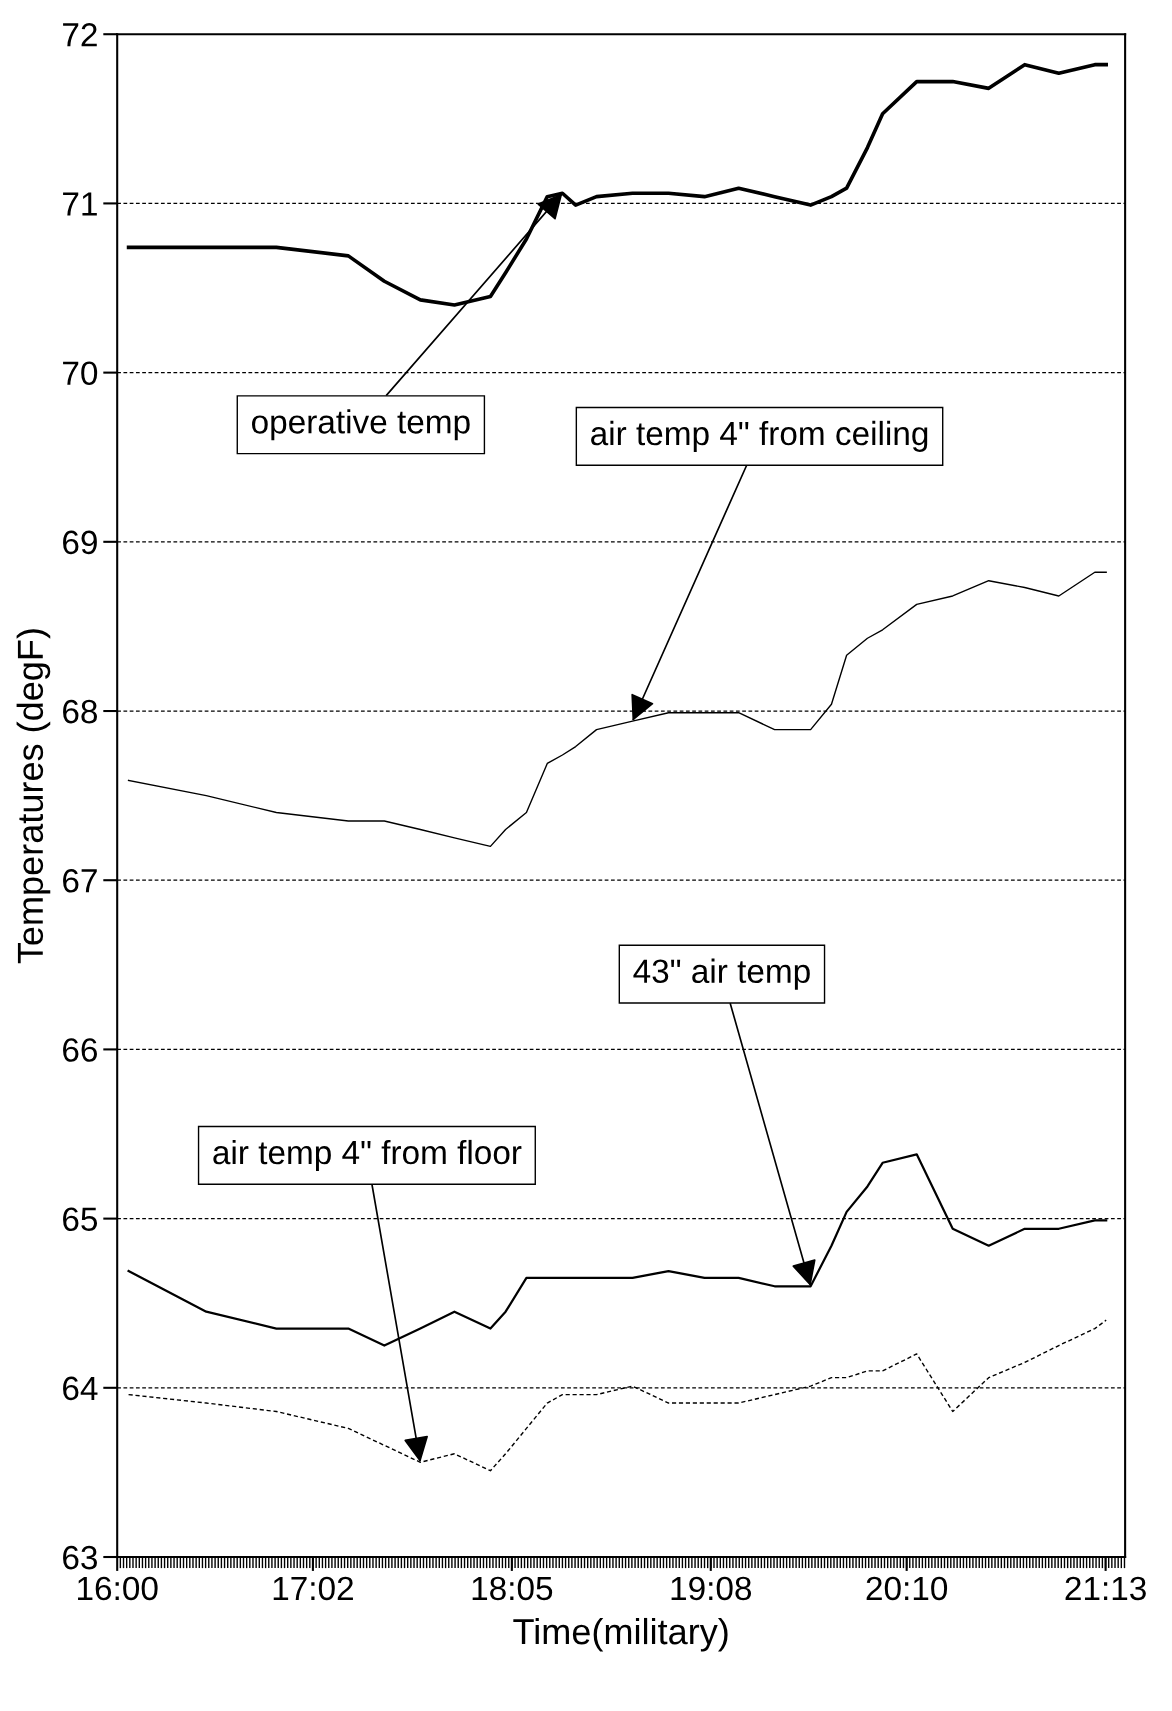 The image size is (1172, 1711). I want to click on y-axis-title: Temperatures (degF), so click(33, 796).